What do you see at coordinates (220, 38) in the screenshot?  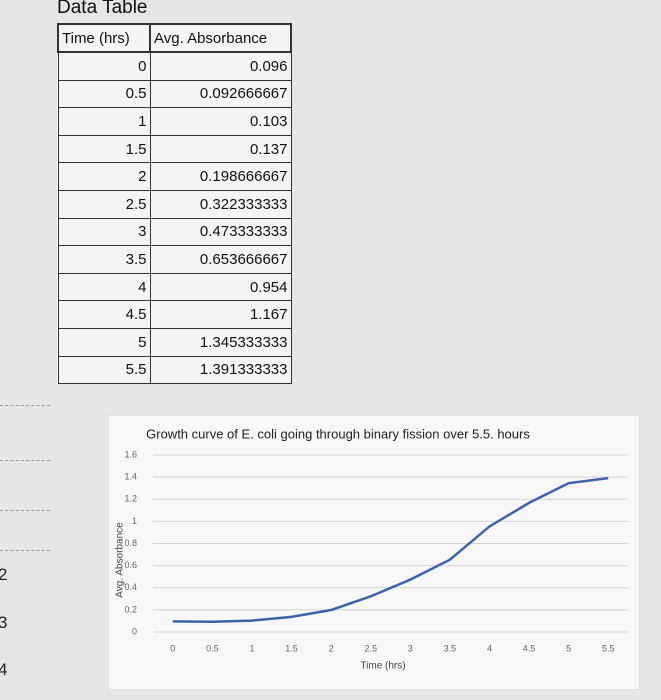 I see `column-header: Avg. Absorbance` at bounding box center [220, 38].